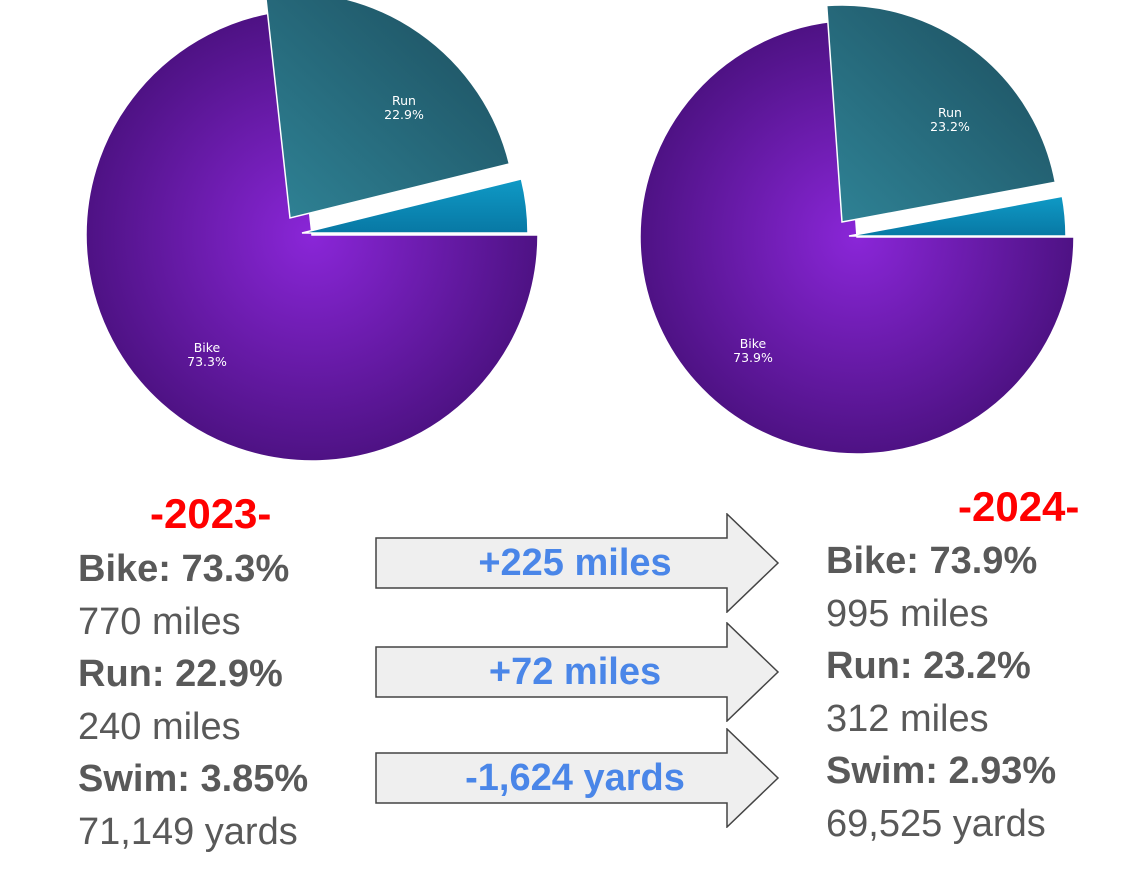 Image resolution: width=1146 pixels, height=872 pixels. Describe the element at coordinates (575, 671) in the screenshot. I see `run-change-label: +72 miles` at that location.